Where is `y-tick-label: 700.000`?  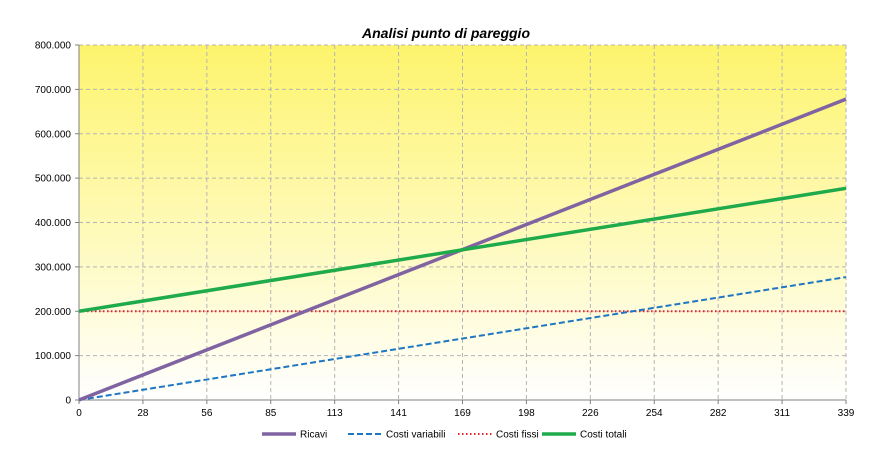 y-tick-label: 700.000 is located at coordinates (53, 90).